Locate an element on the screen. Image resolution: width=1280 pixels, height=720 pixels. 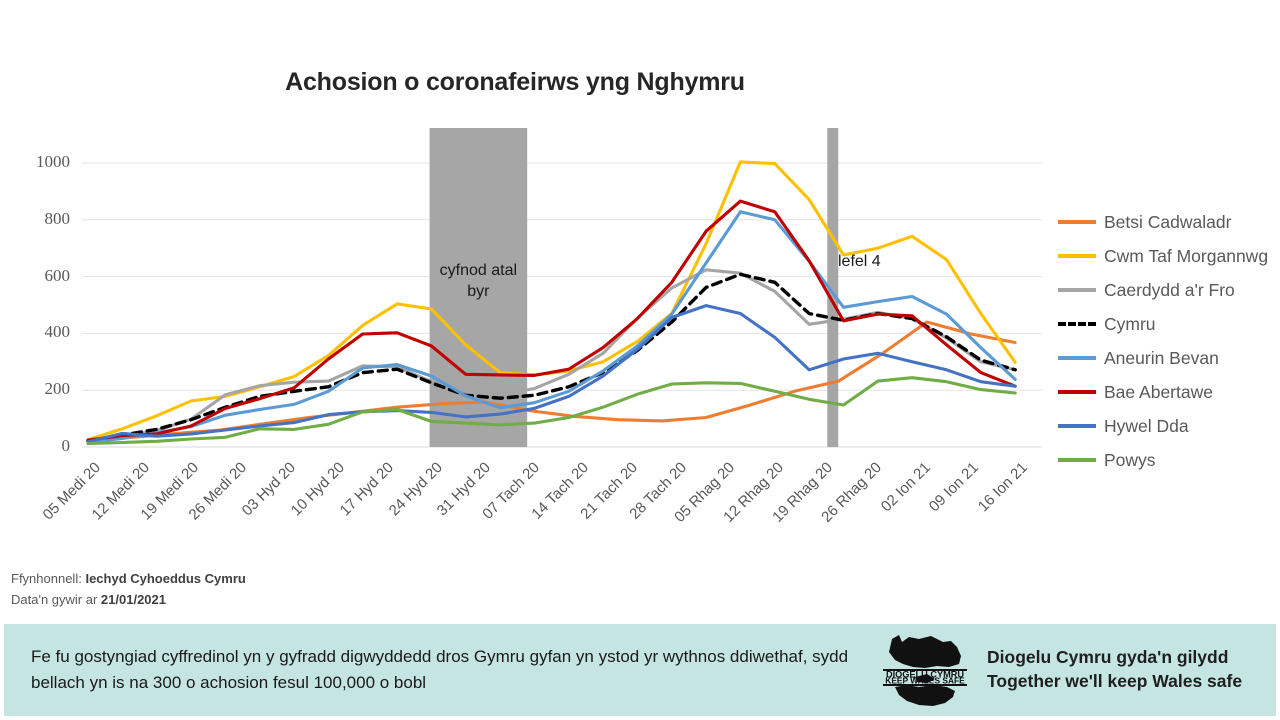
legend-item: Caerdydd a'r Fro is located at coordinates (1169, 290).